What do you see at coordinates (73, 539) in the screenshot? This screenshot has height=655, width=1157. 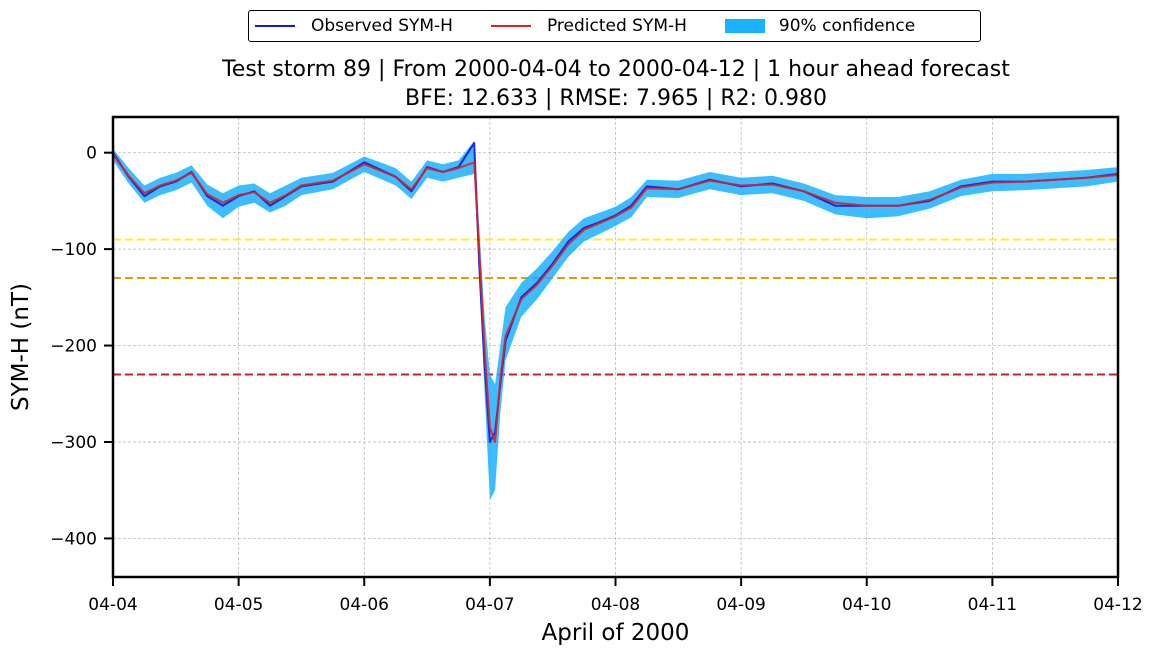 I see `y-tick-label: −400` at bounding box center [73, 539].